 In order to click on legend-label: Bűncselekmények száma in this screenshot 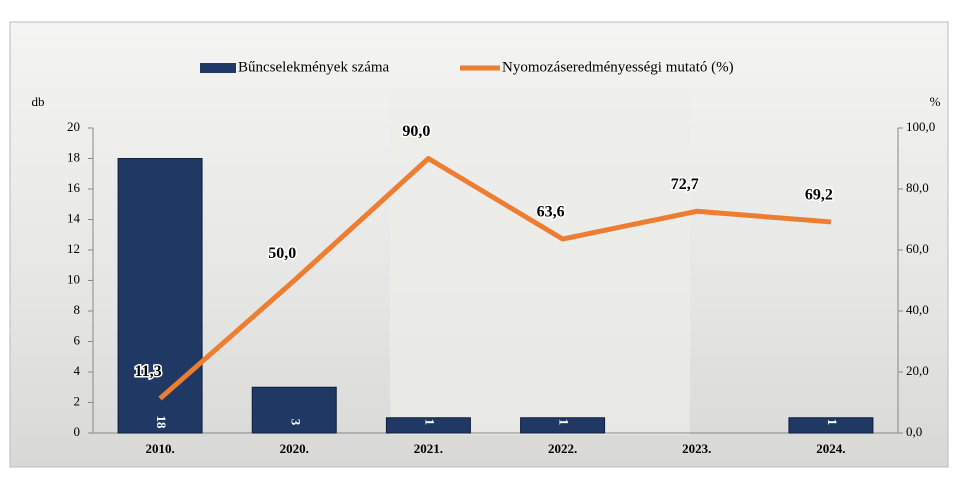, I will do `click(314, 67)`.